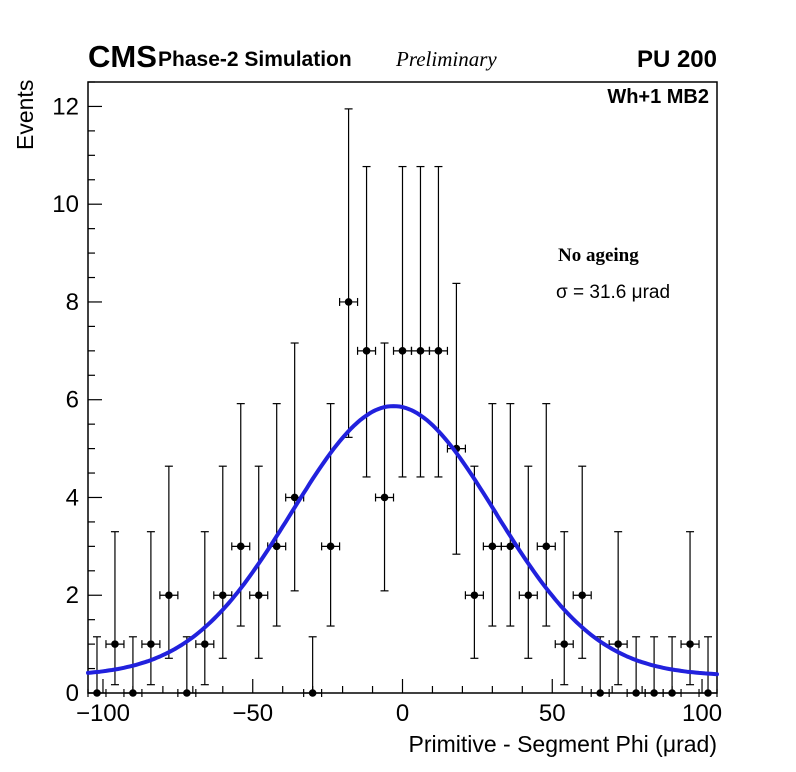 The image size is (796, 772). Describe the element at coordinates (72, 693) in the screenshot. I see `y-tick-label: 0` at that location.